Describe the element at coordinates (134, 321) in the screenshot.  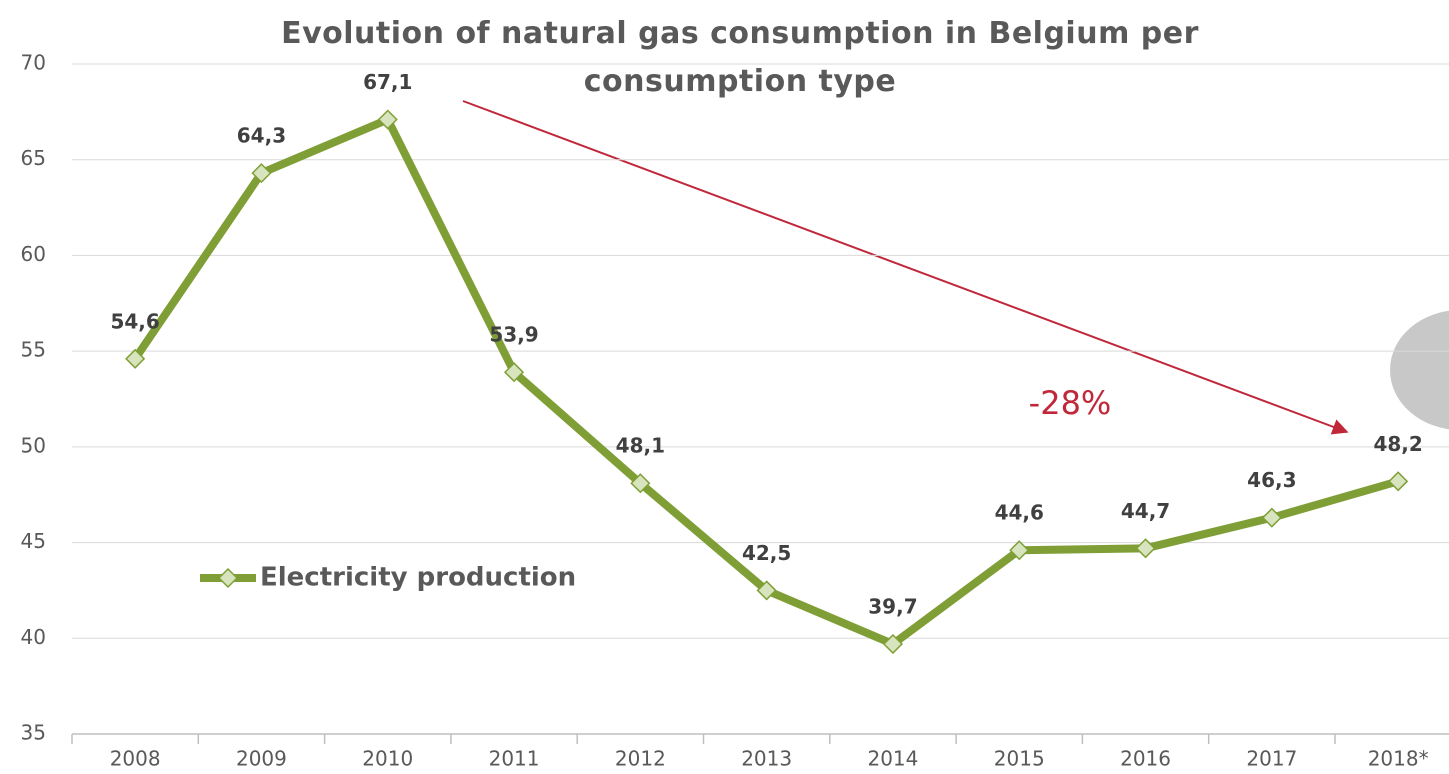
I see `data-label: 54,6` at that location.